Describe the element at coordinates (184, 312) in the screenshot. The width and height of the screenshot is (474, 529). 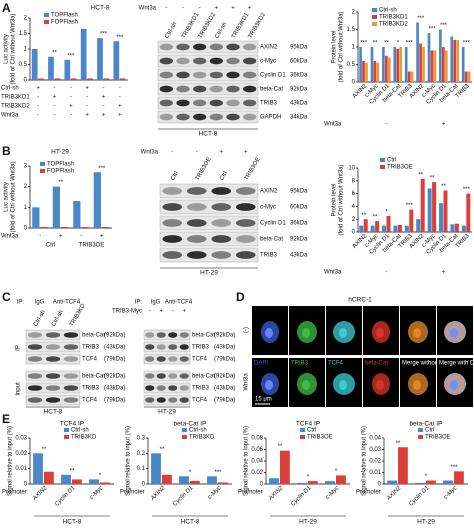
I see `blot-row-sign: +` at that location.